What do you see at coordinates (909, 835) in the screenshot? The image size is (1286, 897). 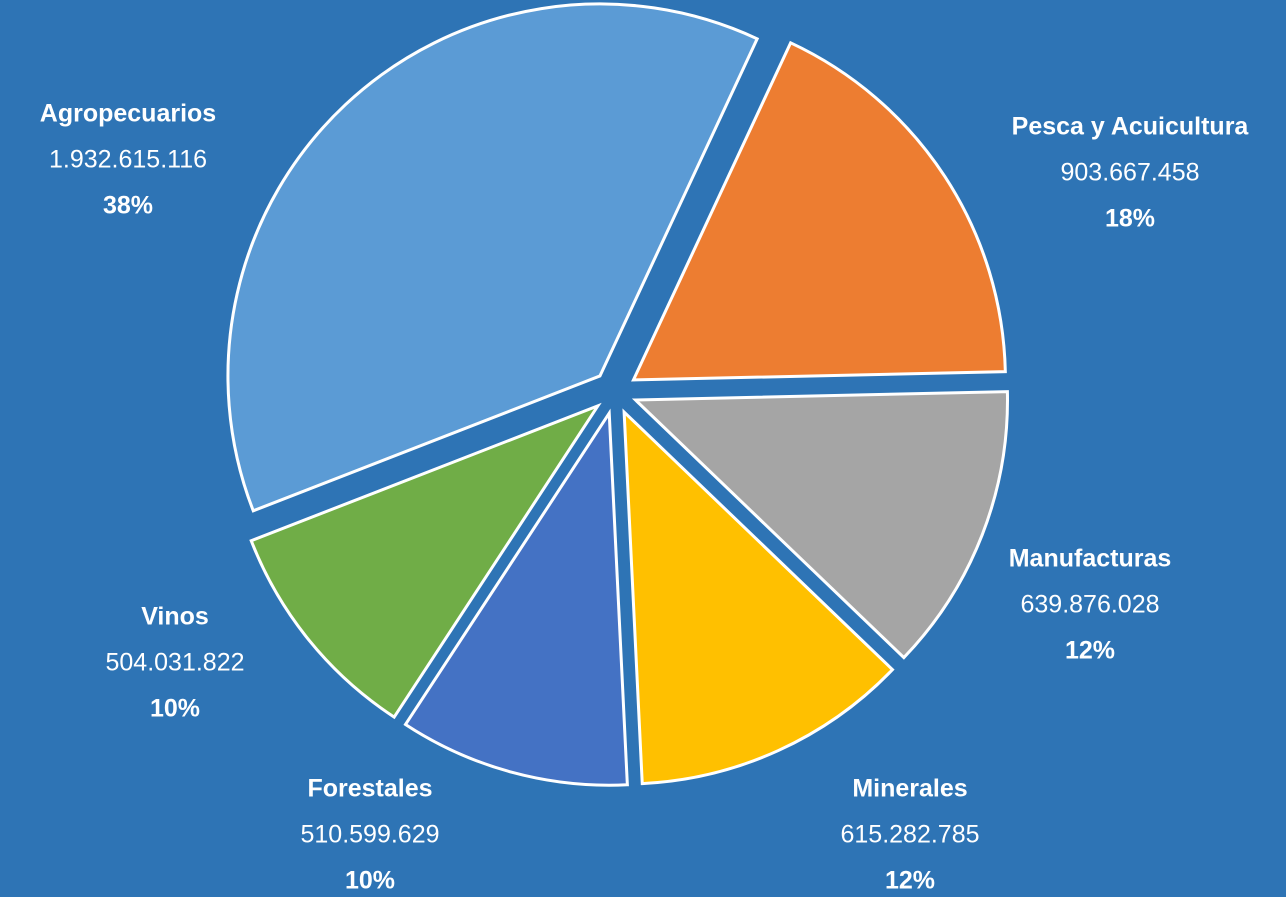 I see `slice-value: 615.282.785` at bounding box center [909, 835].